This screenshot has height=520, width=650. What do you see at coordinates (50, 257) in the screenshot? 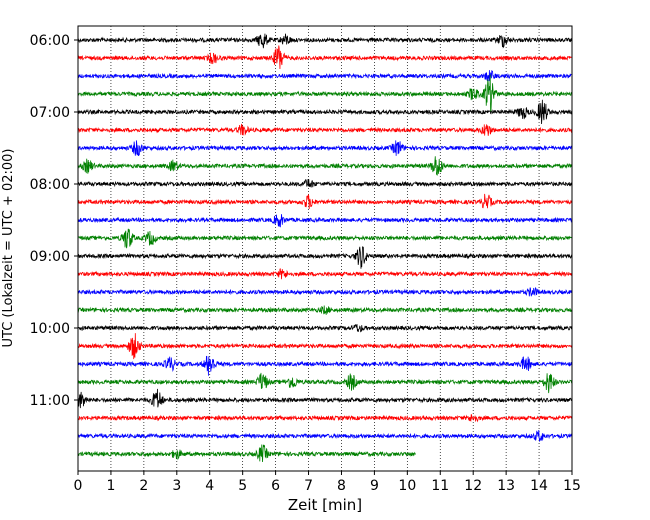
I see `y-tick-label: 09:00` at bounding box center [50, 257].